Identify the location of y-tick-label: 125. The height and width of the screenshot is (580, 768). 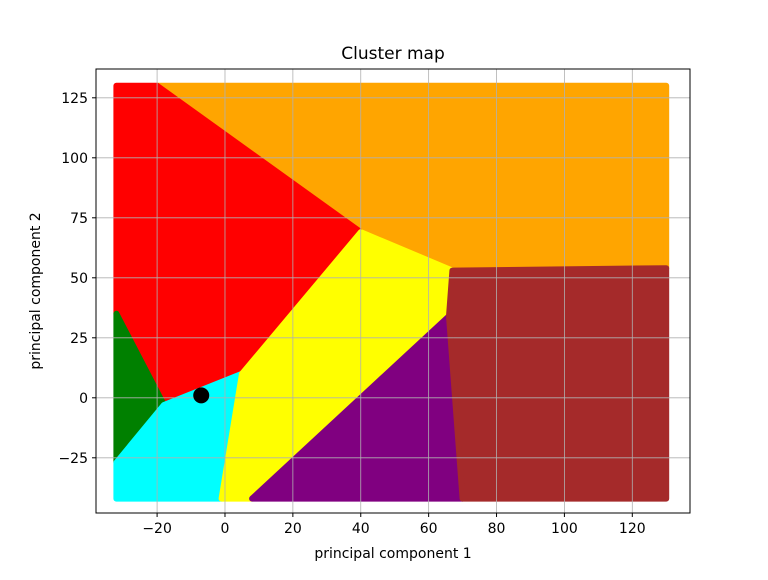
(74, 99).